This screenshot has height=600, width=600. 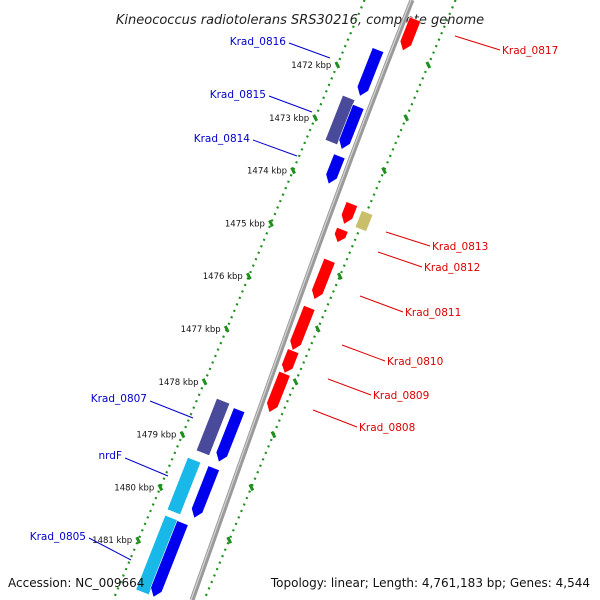 I want to click on gene-label: Krad_0812, so click(x=452, y=268).